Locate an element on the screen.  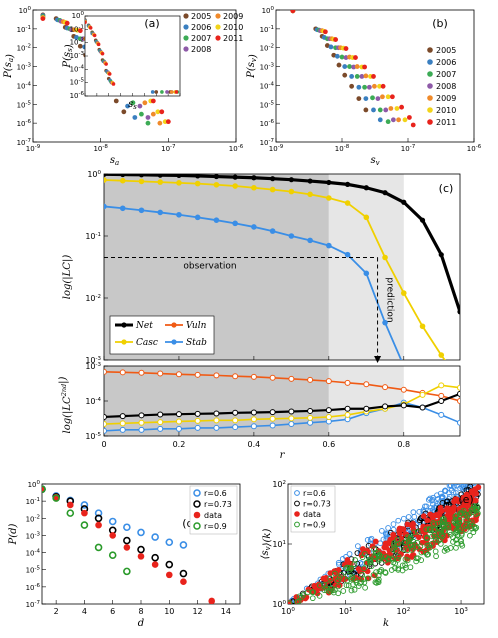
e-point-r=0.9-201 is located at coordinates (429, 545).